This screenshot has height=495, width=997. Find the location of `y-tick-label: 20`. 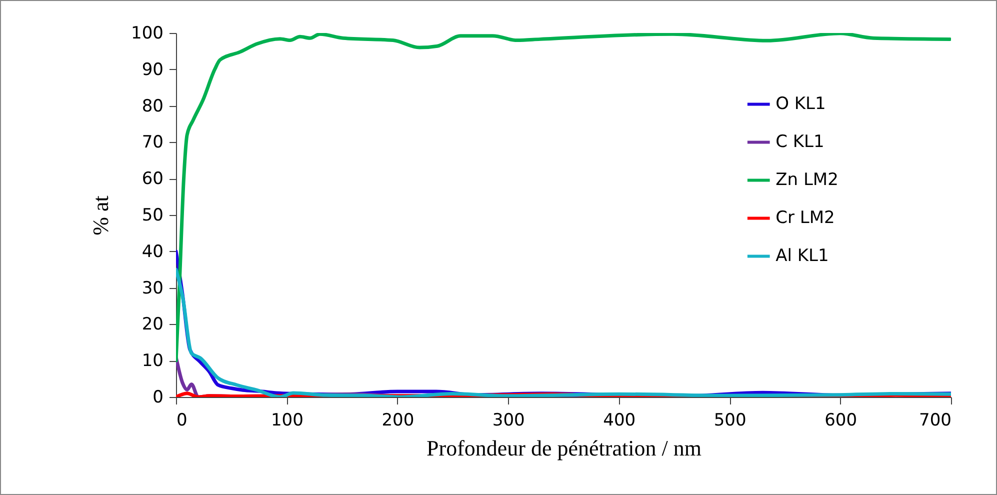

y-tick-label: 20 is located at coordinates (153, 324).